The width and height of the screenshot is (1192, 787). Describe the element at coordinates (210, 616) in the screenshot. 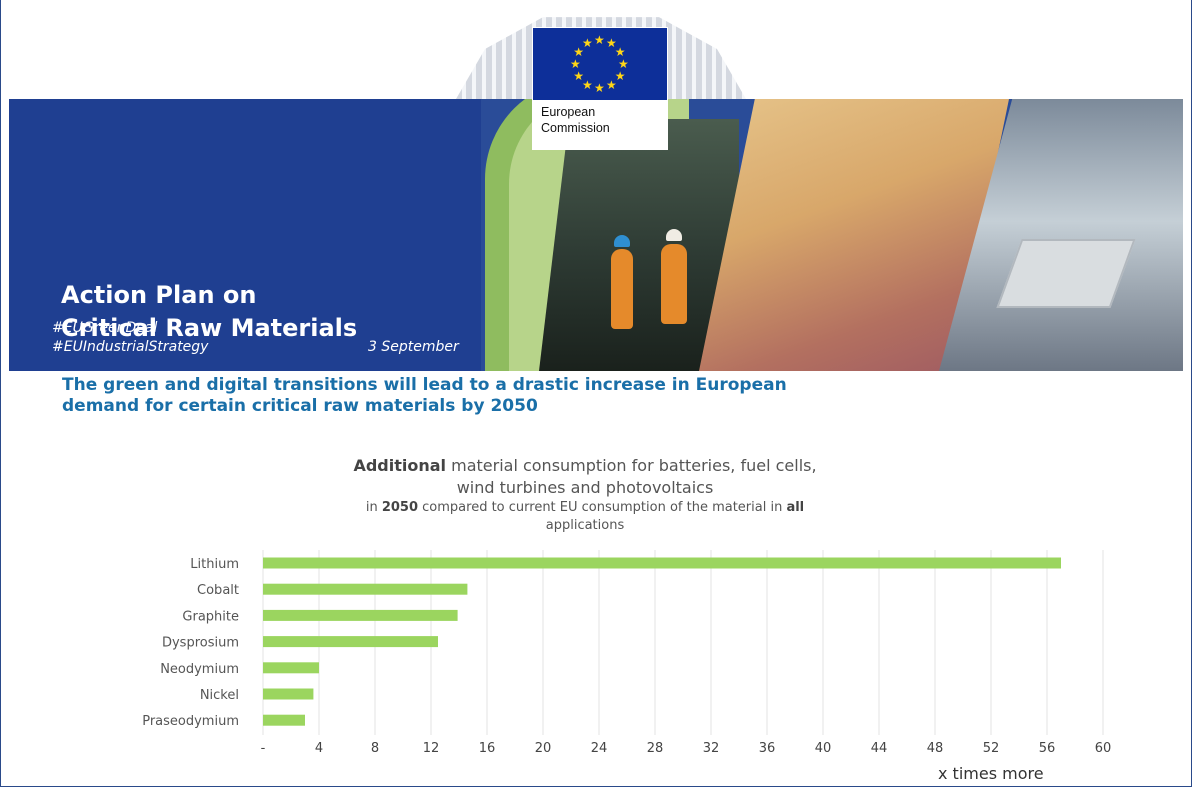

I see `category-label: Graphite` at that location.